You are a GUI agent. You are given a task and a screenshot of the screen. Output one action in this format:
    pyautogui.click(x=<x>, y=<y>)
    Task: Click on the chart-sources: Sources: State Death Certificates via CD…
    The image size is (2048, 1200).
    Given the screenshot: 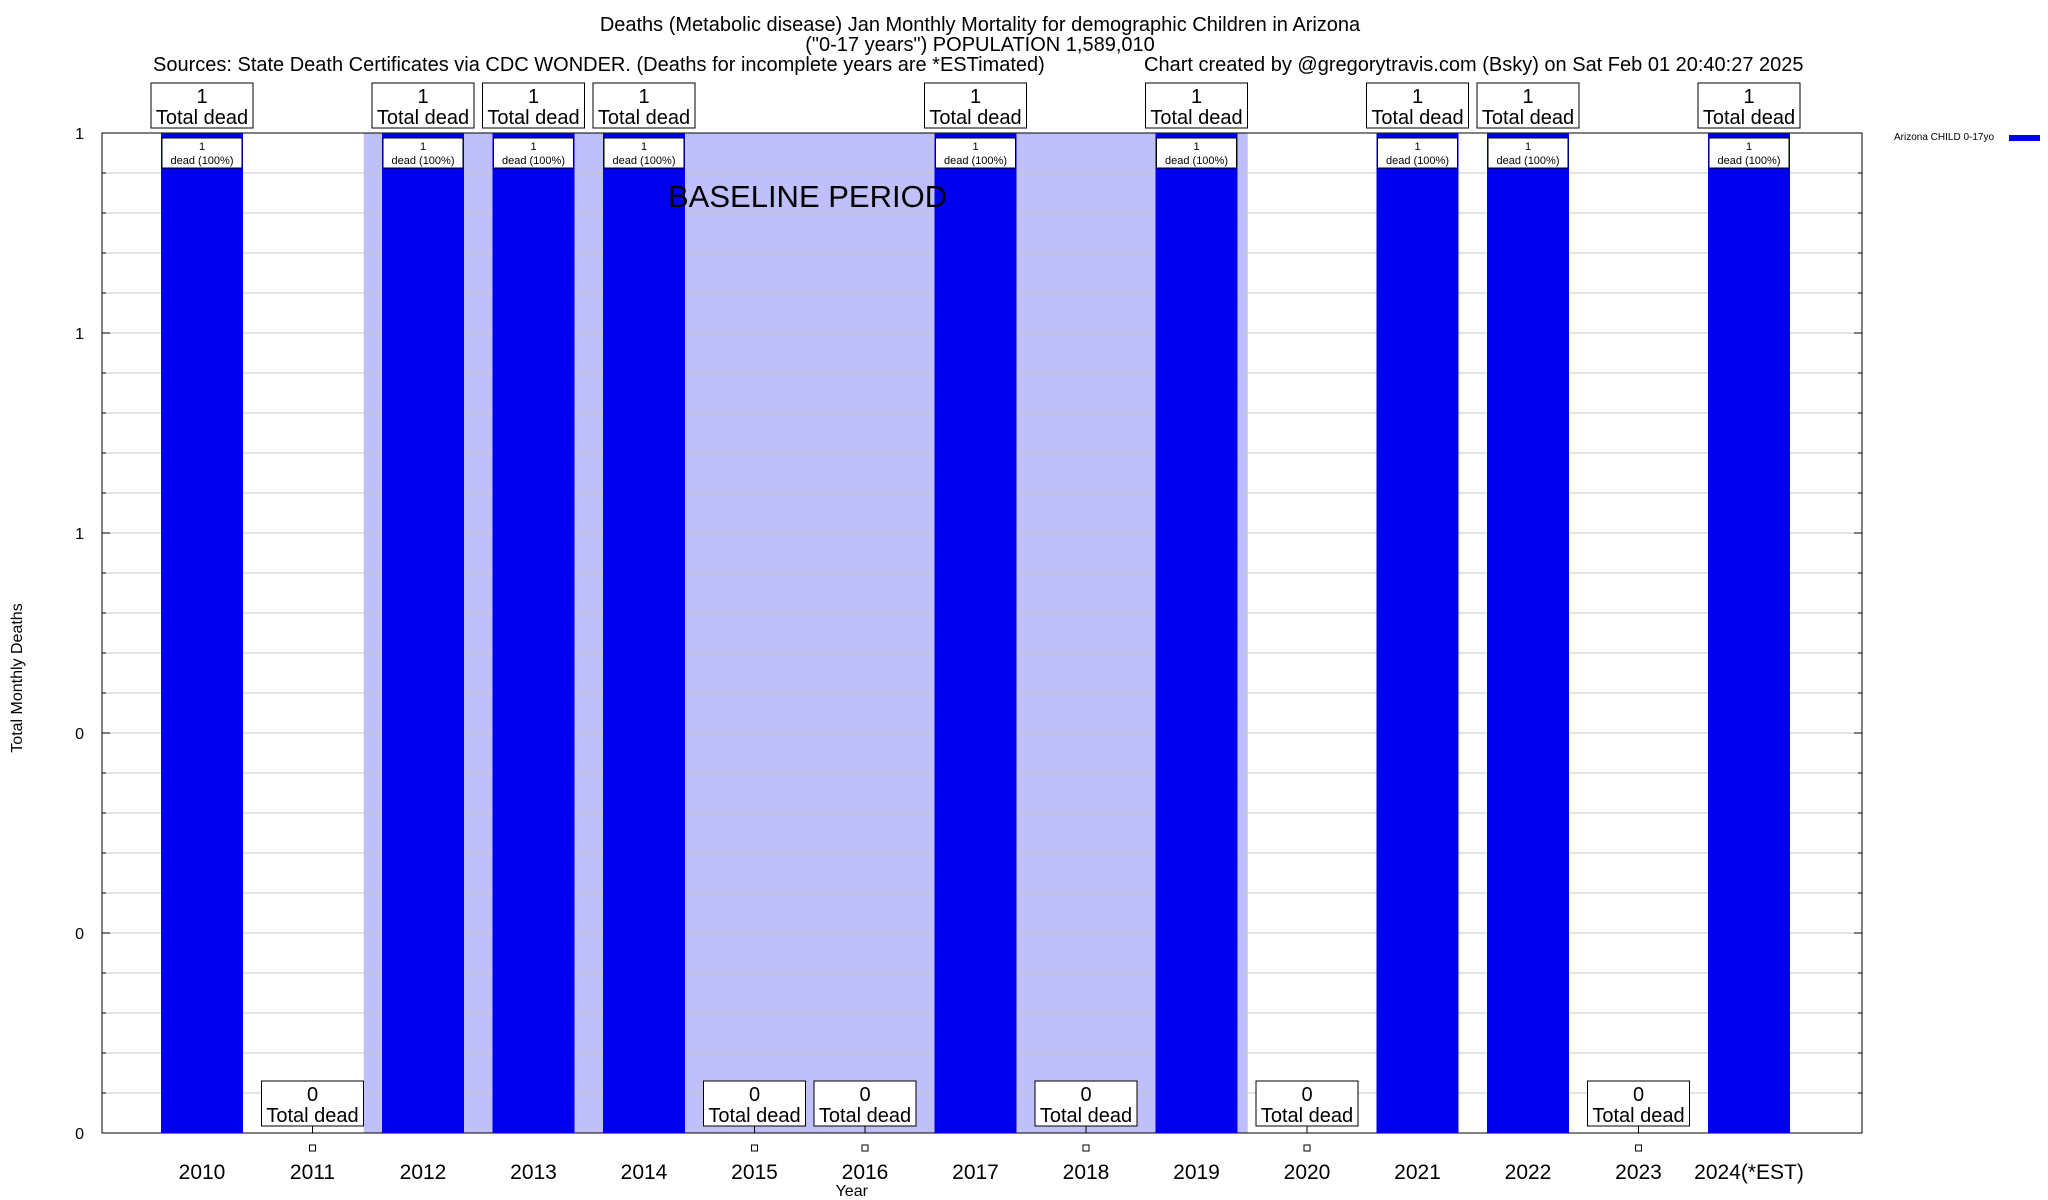 What is the action you would take?
    pyautogui.click(x=599, y=65)
    